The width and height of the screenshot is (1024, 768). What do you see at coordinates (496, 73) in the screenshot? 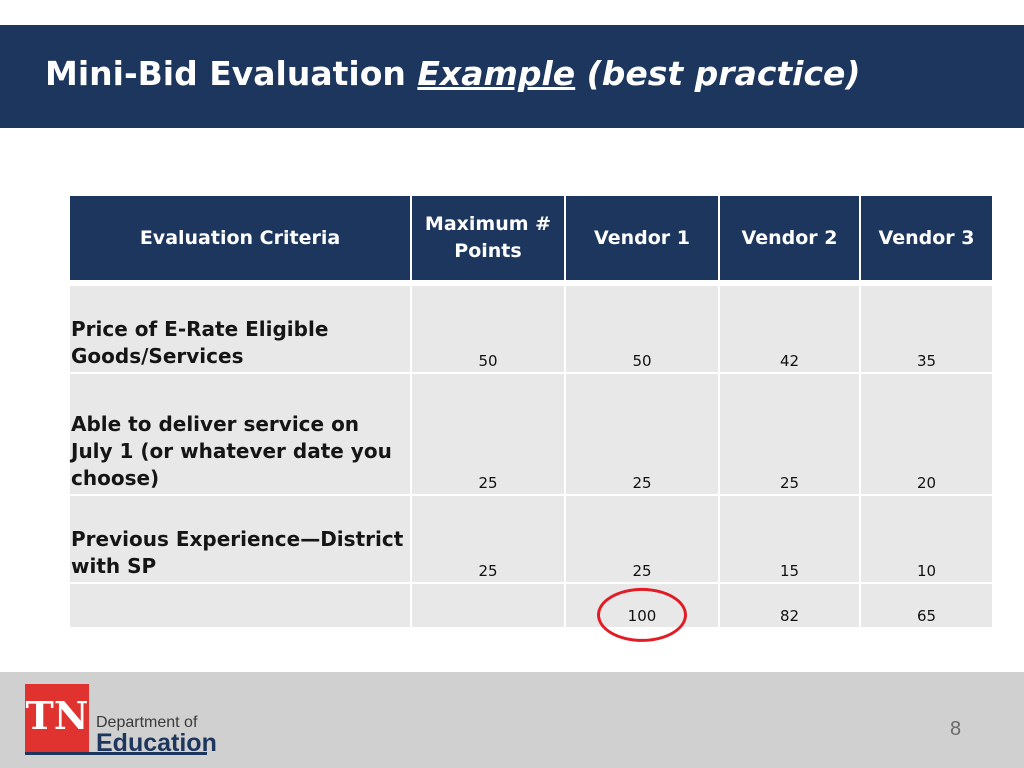
I see `title-underlined: Example` at bounding box center [496, 73].